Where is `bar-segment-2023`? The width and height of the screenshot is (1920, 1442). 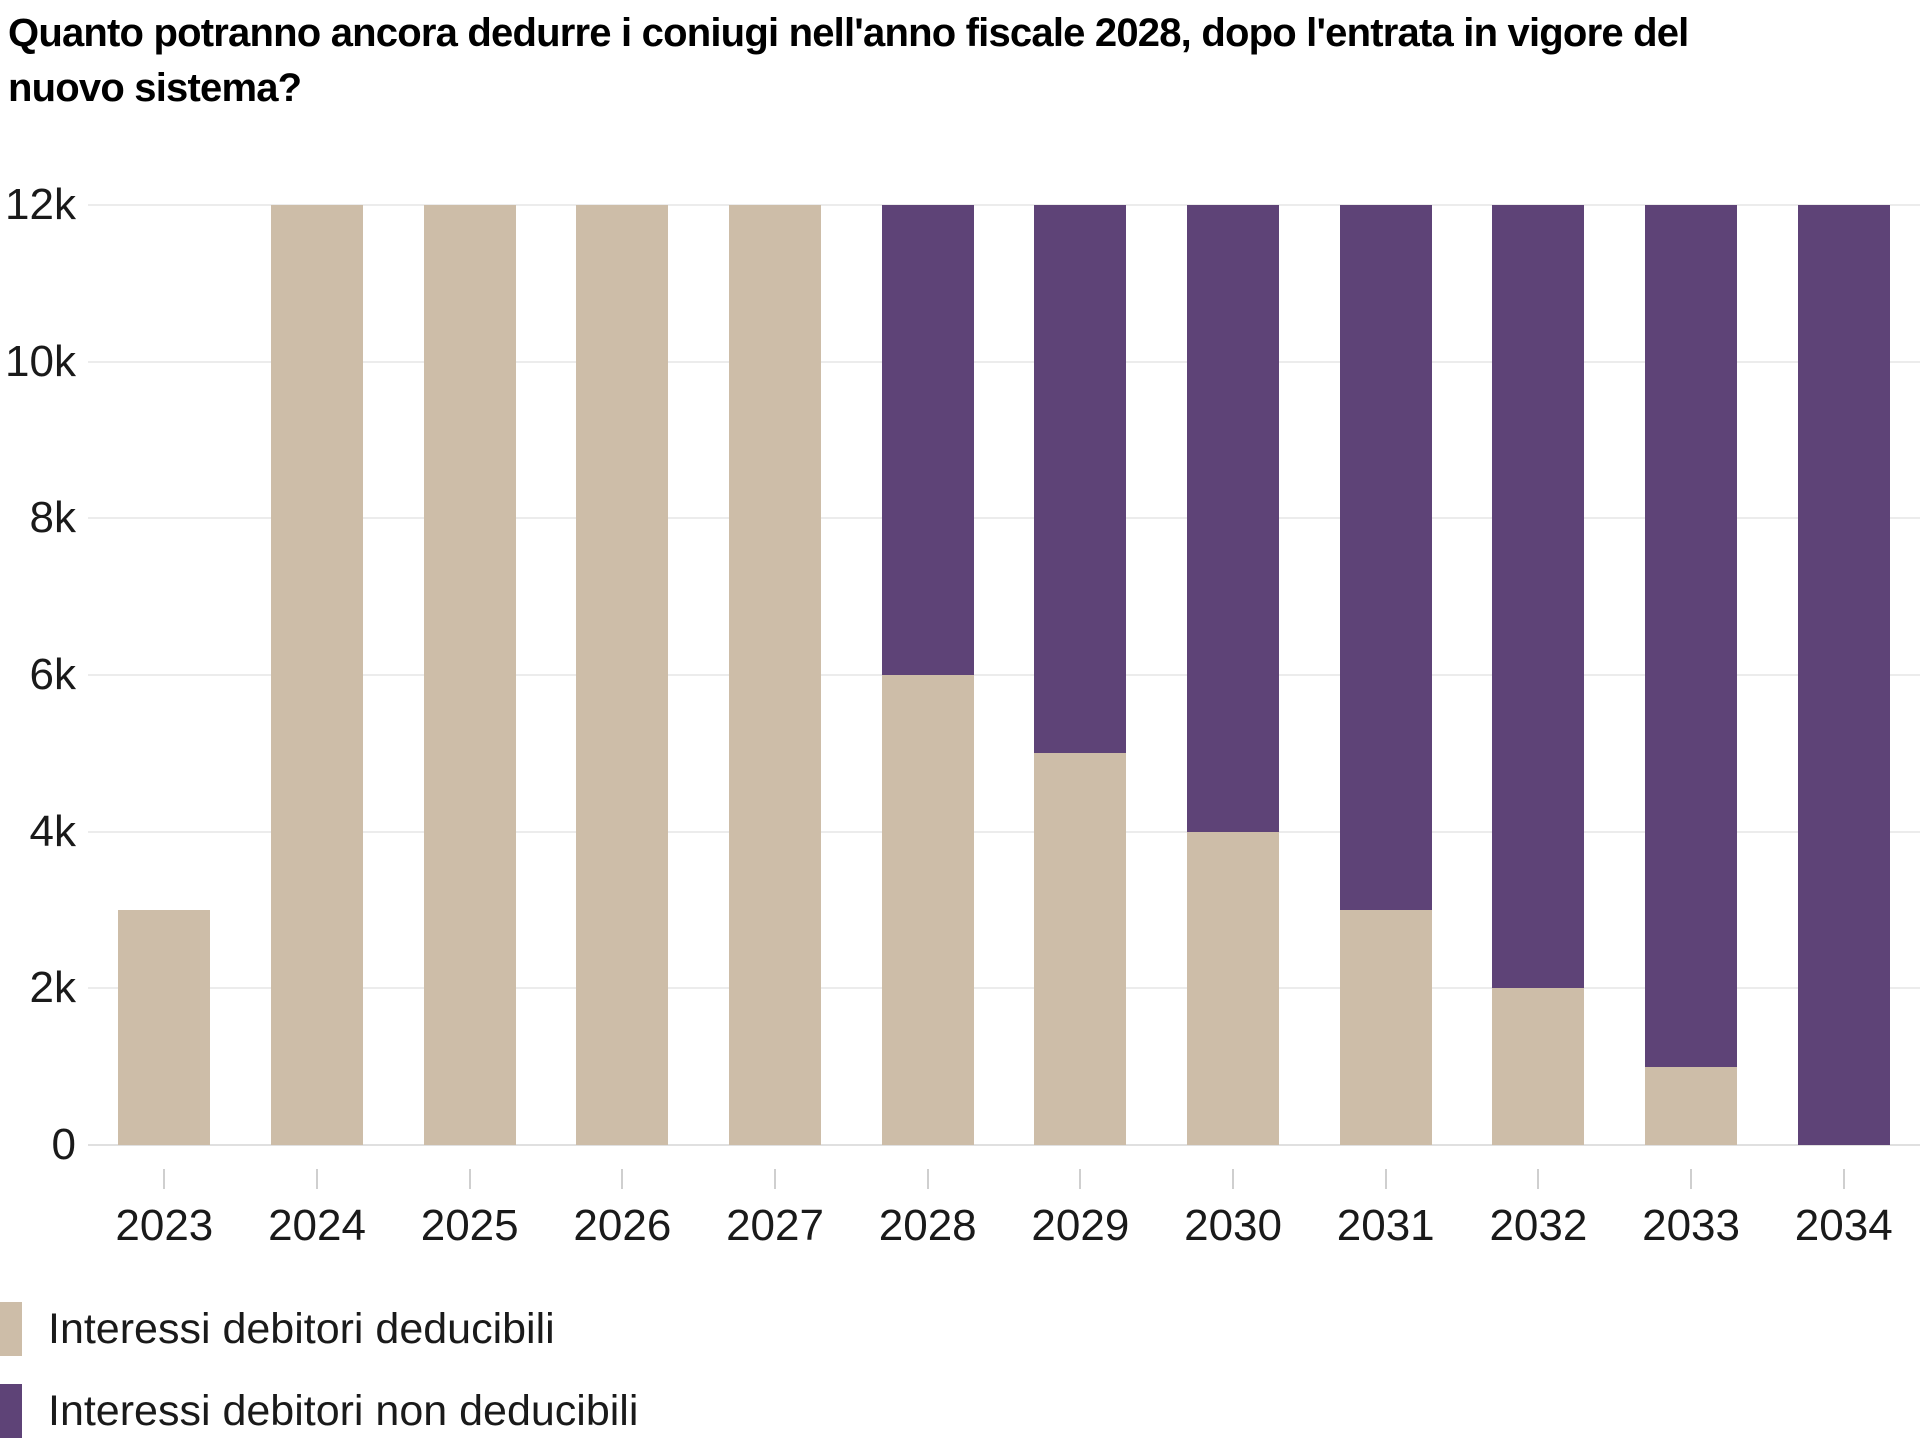
bar-segment-2023 is located at coordinates (164, 1027).